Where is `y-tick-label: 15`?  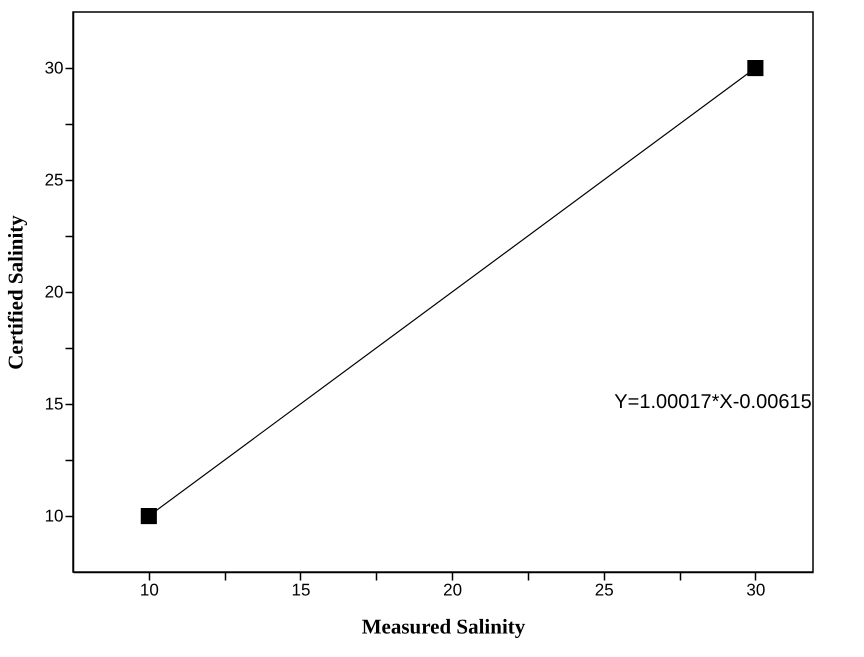
y-tick-label: 15 is located at coordinates (54, 404).